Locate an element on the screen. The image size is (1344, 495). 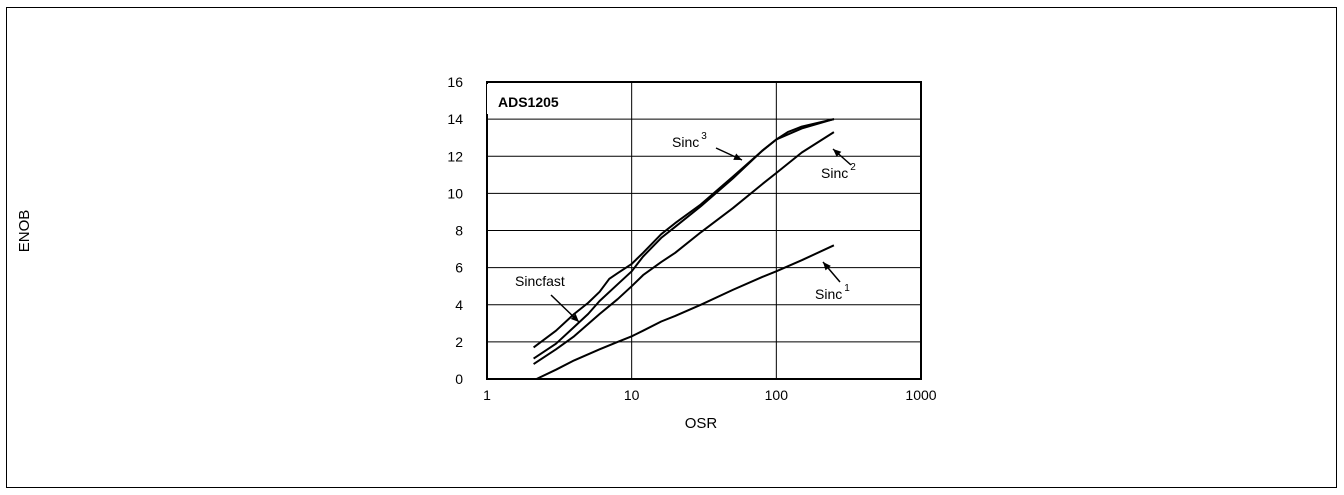
y-tick-label: 2 is located at coordinates (459, 342).